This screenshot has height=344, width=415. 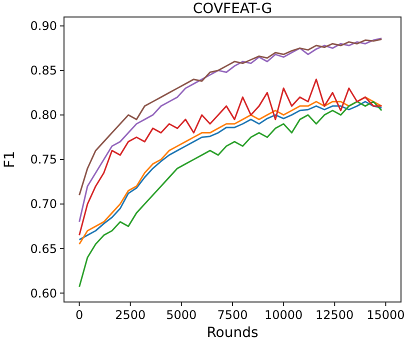 What do you see at coordinates (335, 315) in the screenshot?
I see `x-tick-label: 12500` at bounding box center [335, 315].